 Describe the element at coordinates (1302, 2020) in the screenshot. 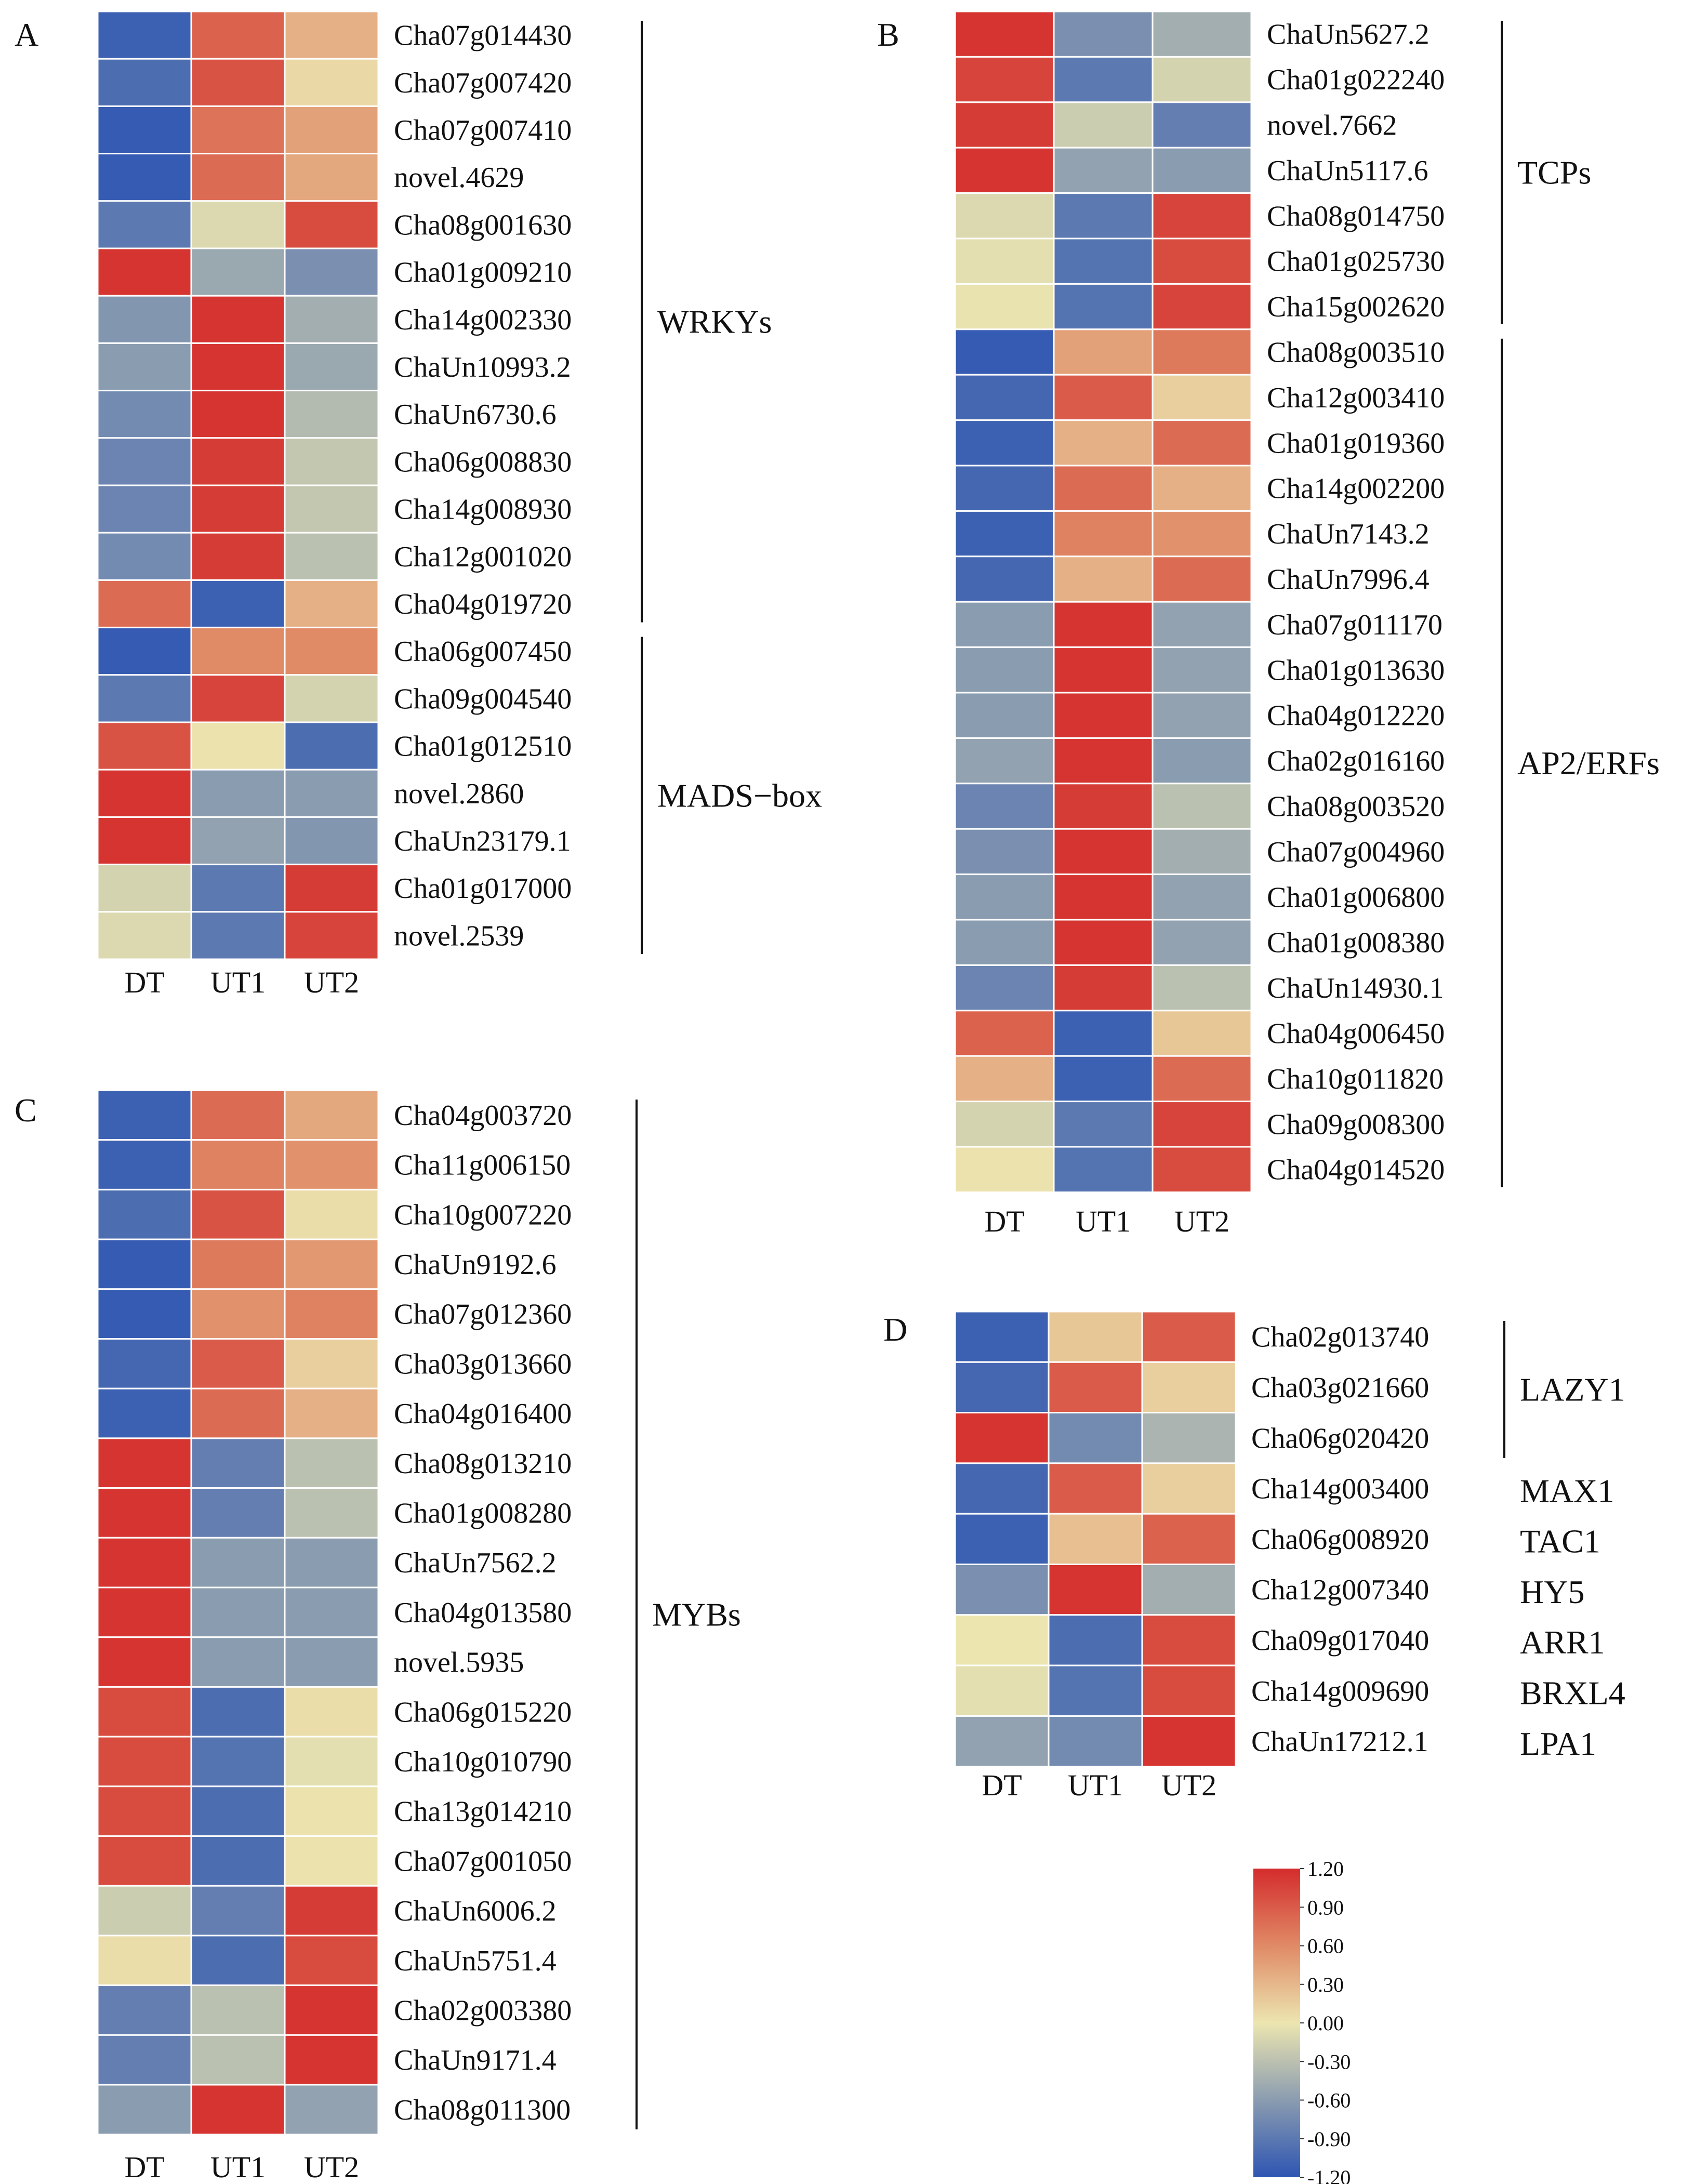

I see `color-scale-legend: 1.20 0.90 0.60 0.30 0.00 -0.30 -0.60 -0.90 -1.20` at that location.